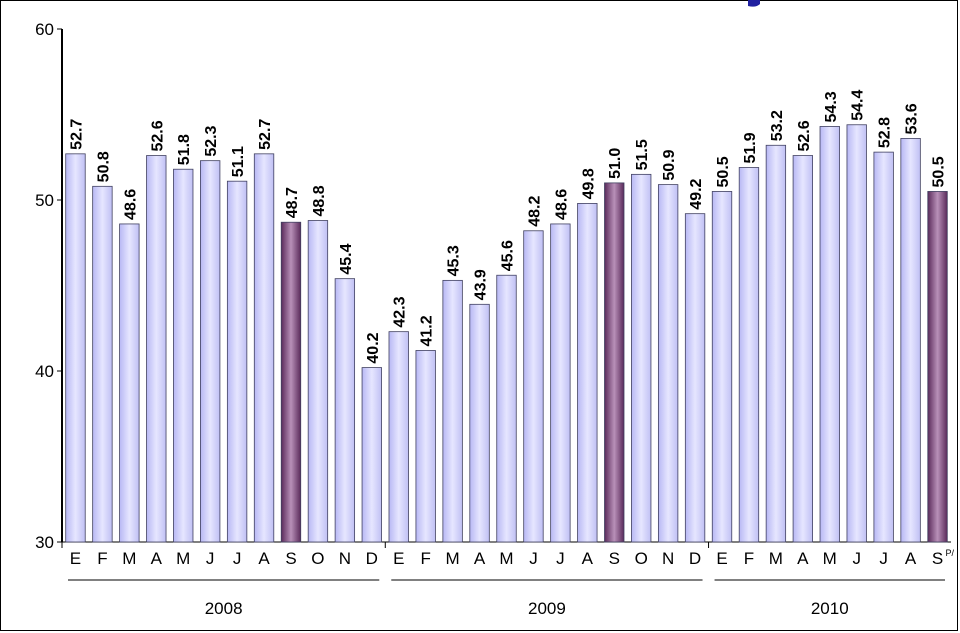 The image size is (960, 633). What do you see at coordinates (912, 118) in the screenshot?
I see `data-label: 53.6` at bounding box center [912, 118].